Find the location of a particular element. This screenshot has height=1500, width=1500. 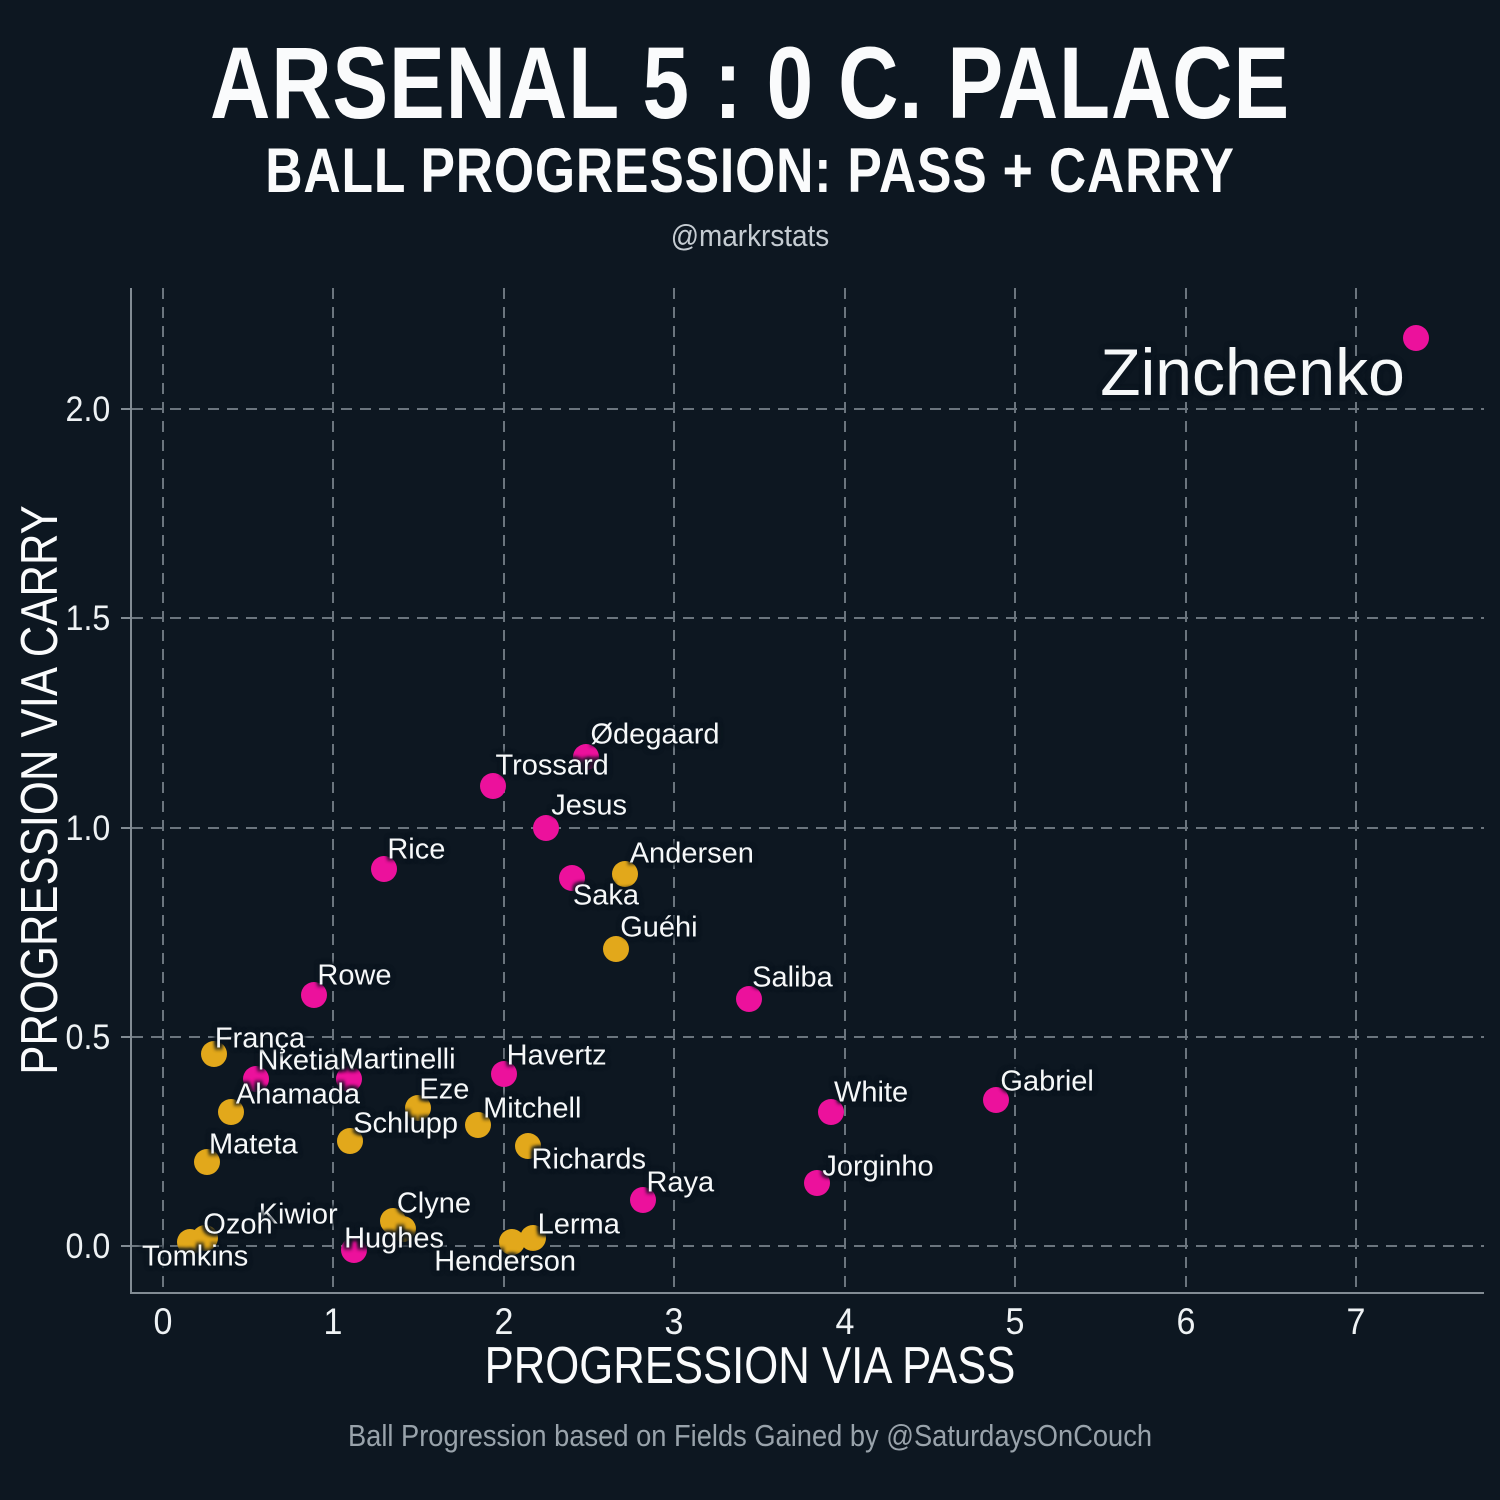

x-tick-label: 1 is located at coordinates (333, 1321).